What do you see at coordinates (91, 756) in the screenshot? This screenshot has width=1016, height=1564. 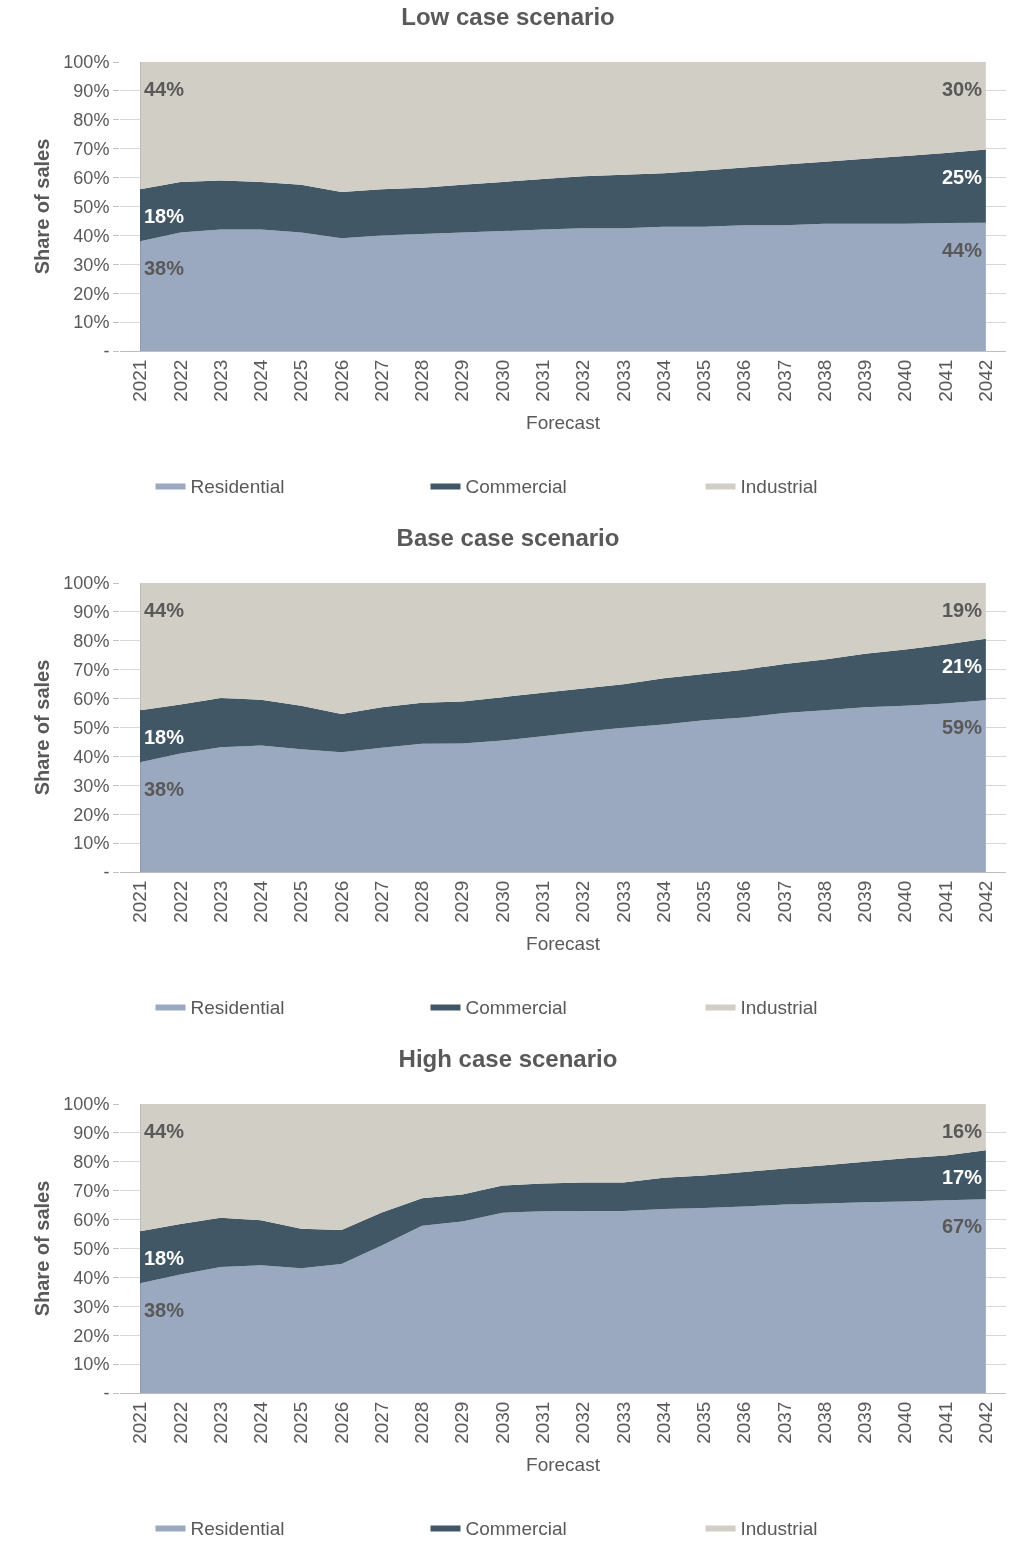 I see `y-tick-label: 40%` at bounding box center [91, 756].